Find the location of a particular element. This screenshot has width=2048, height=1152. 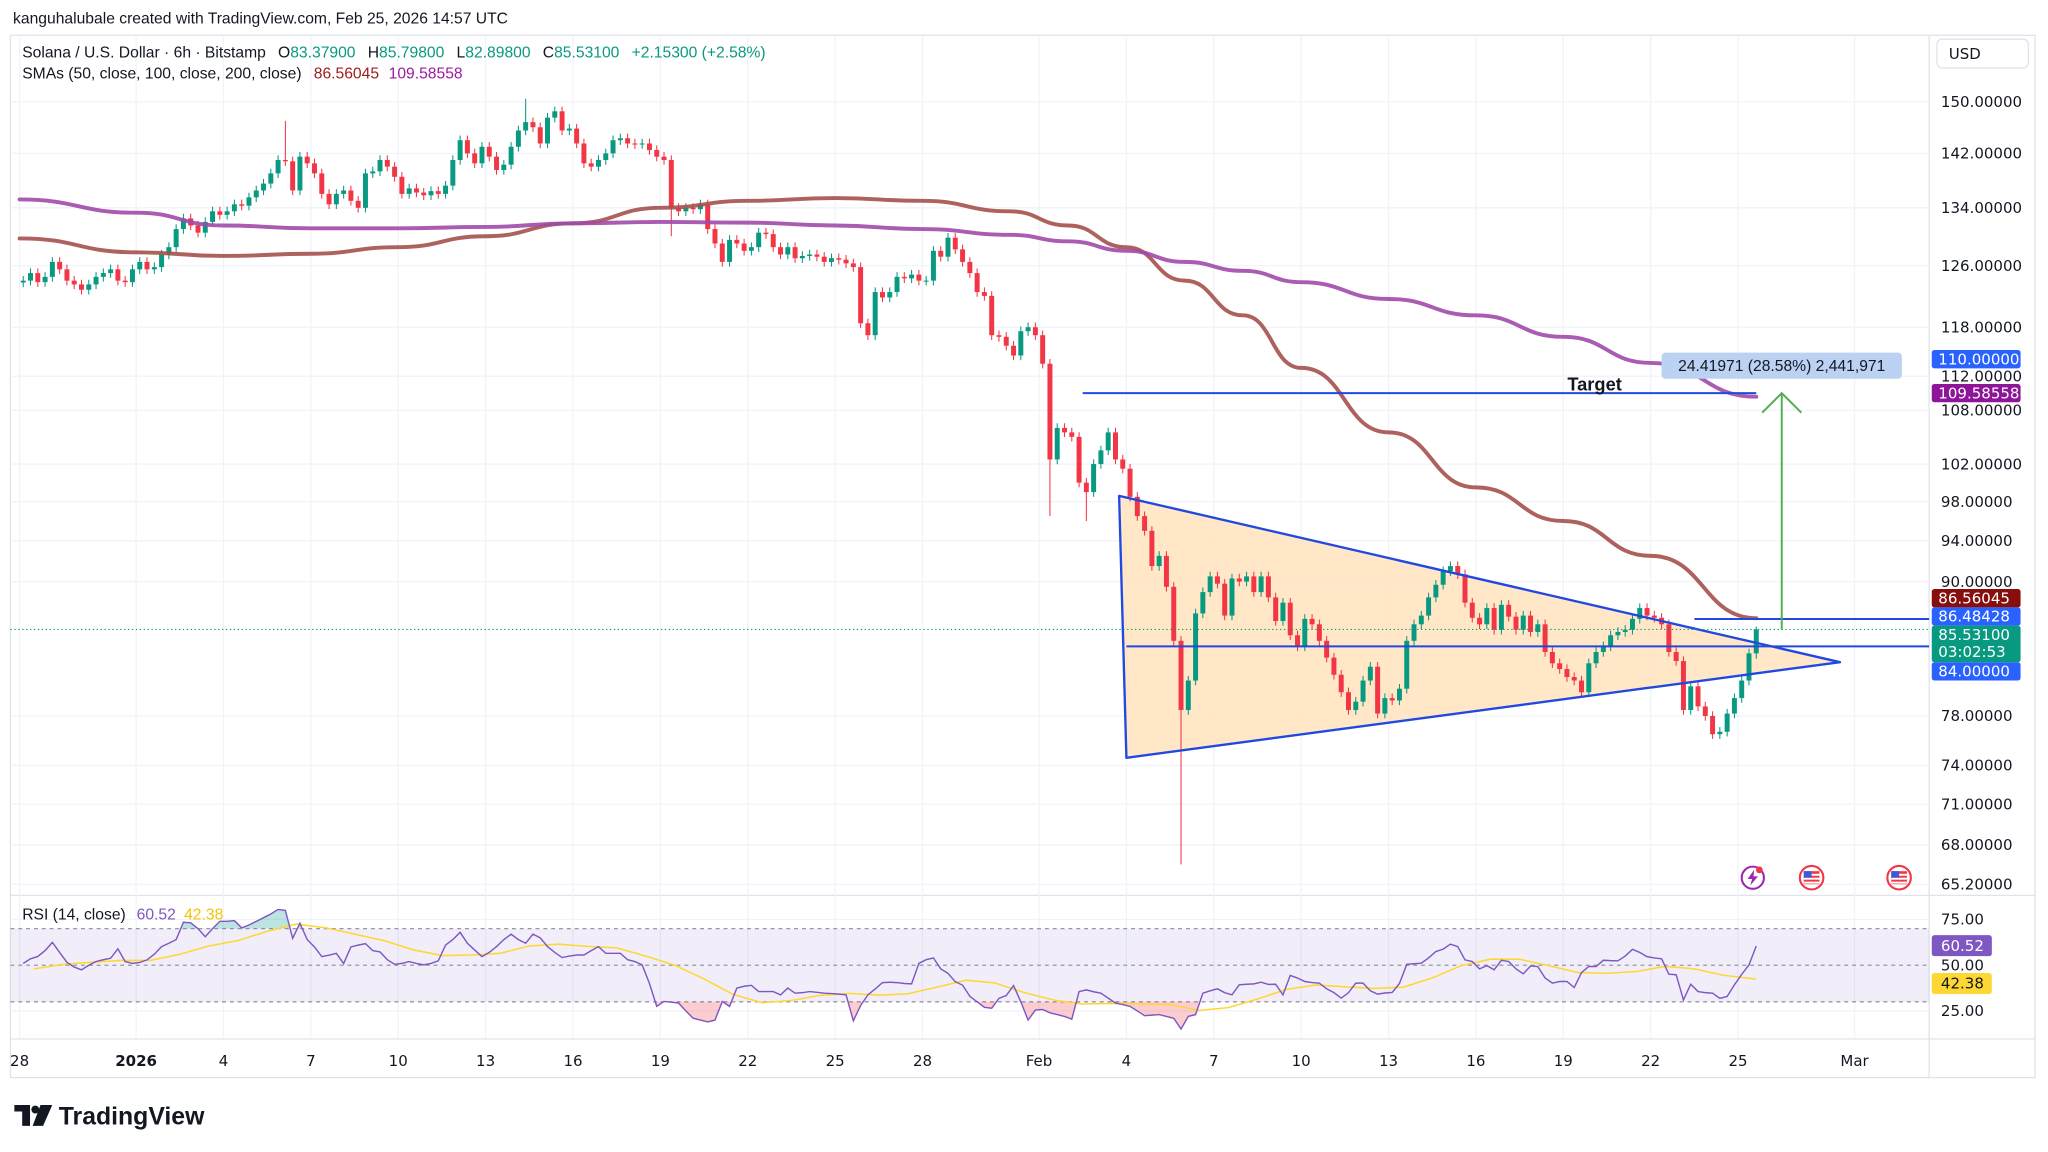

time-tick-label: Mar is located at coordinates (1854, 1061).